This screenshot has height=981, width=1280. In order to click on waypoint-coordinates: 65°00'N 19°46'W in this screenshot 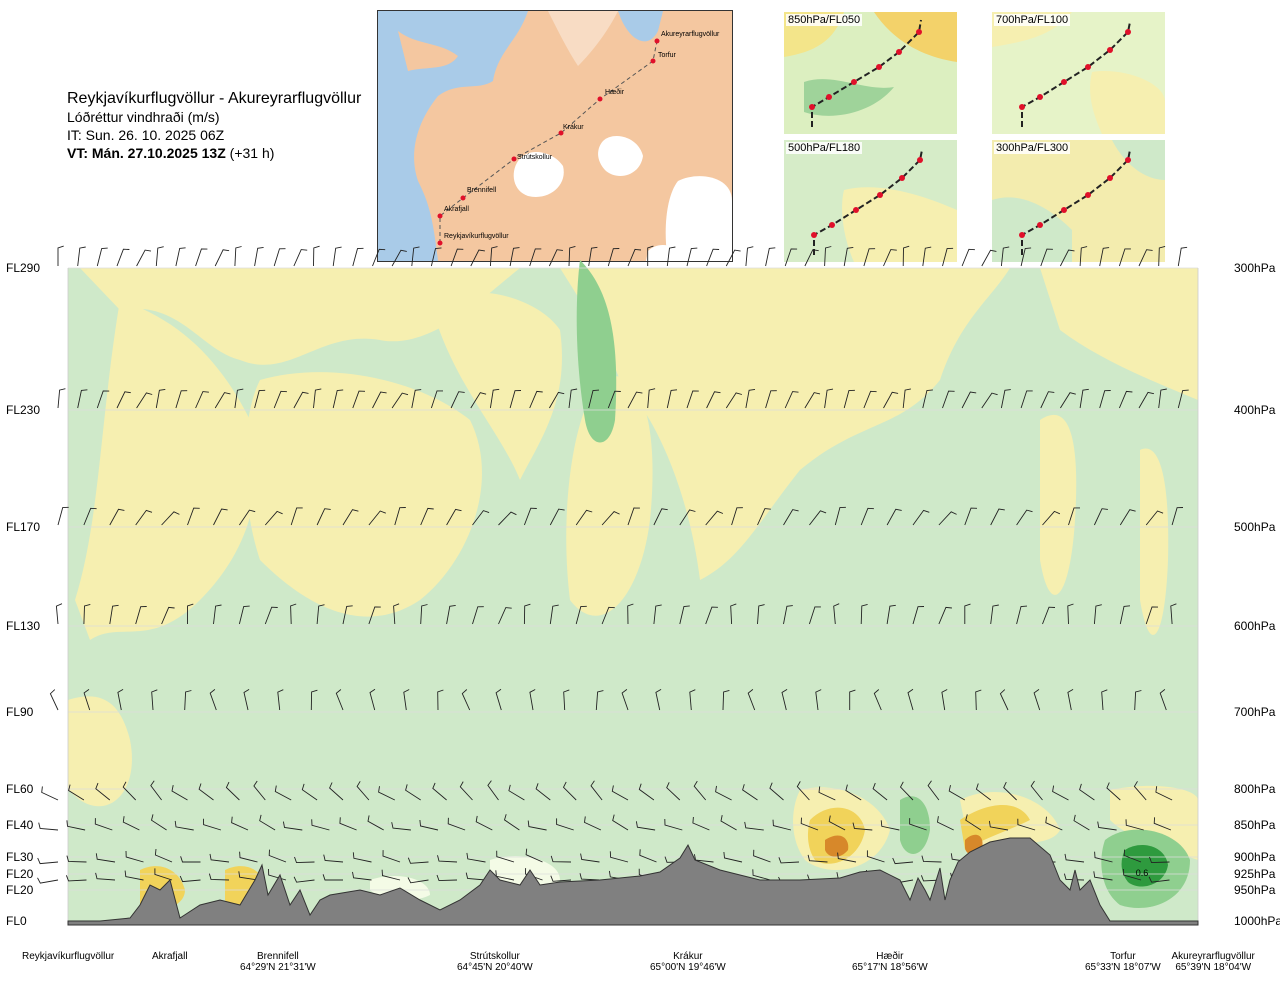, I will do `click(688, 967)`.